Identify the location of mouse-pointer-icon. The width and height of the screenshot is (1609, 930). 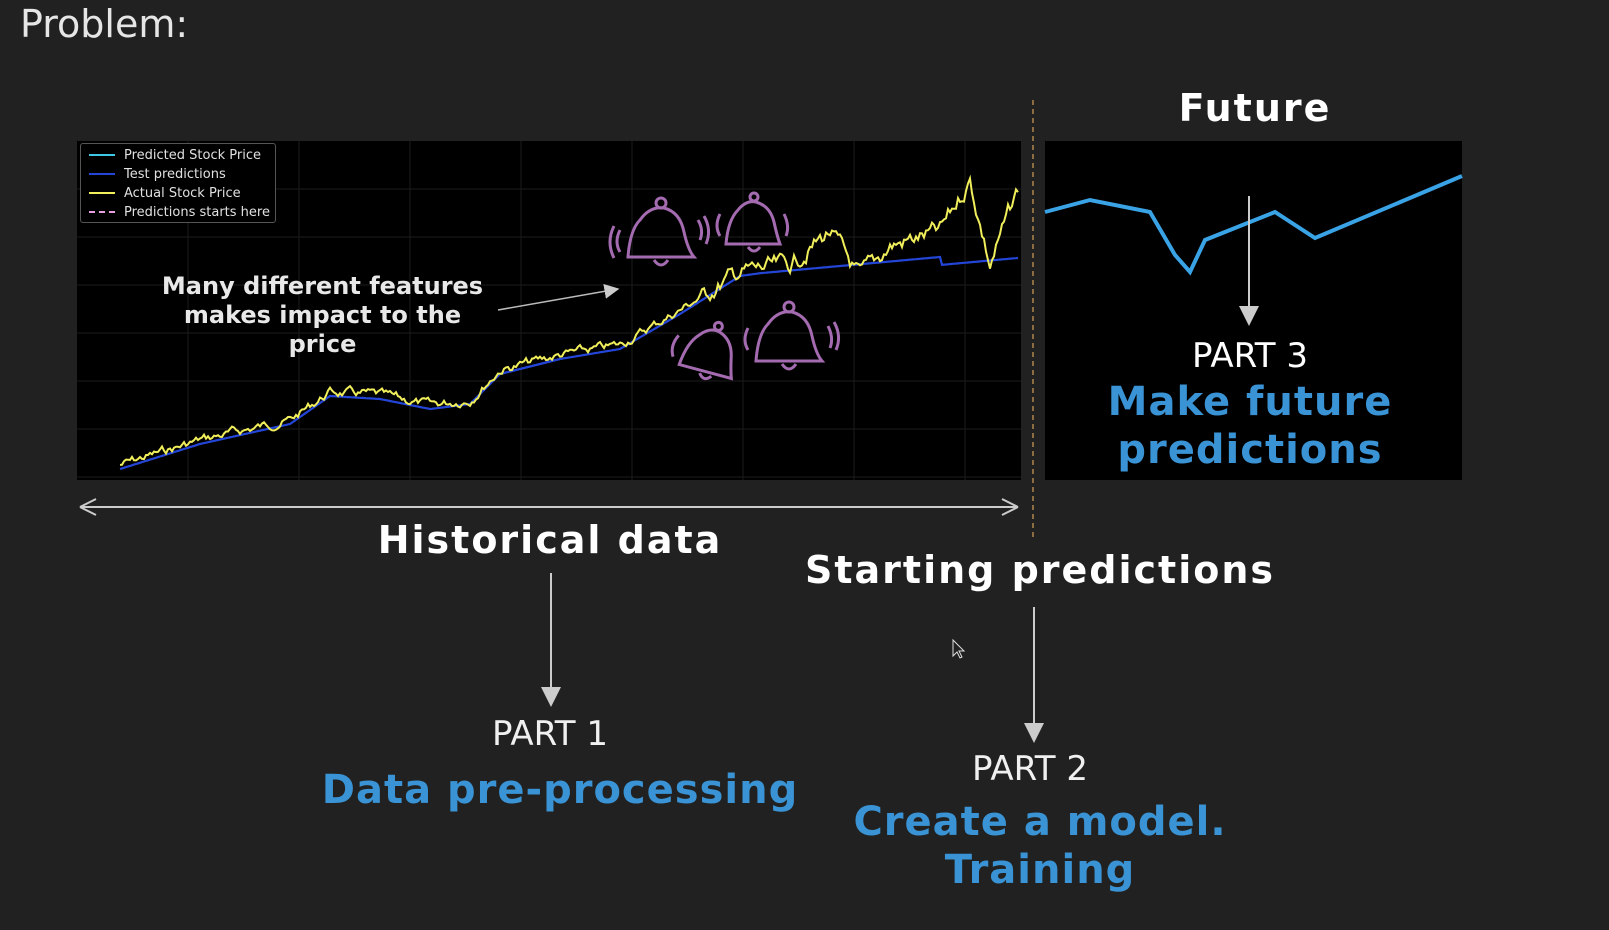
(959, 648).